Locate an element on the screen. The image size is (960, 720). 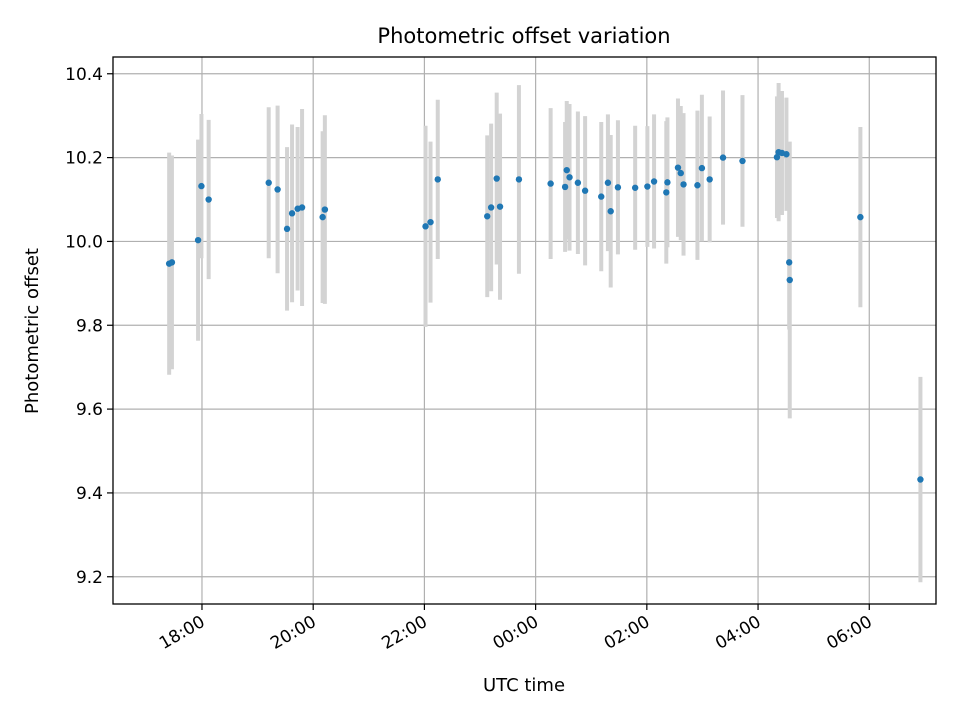
x-tick-label: 02:00 is located at coordinates (627, 633).